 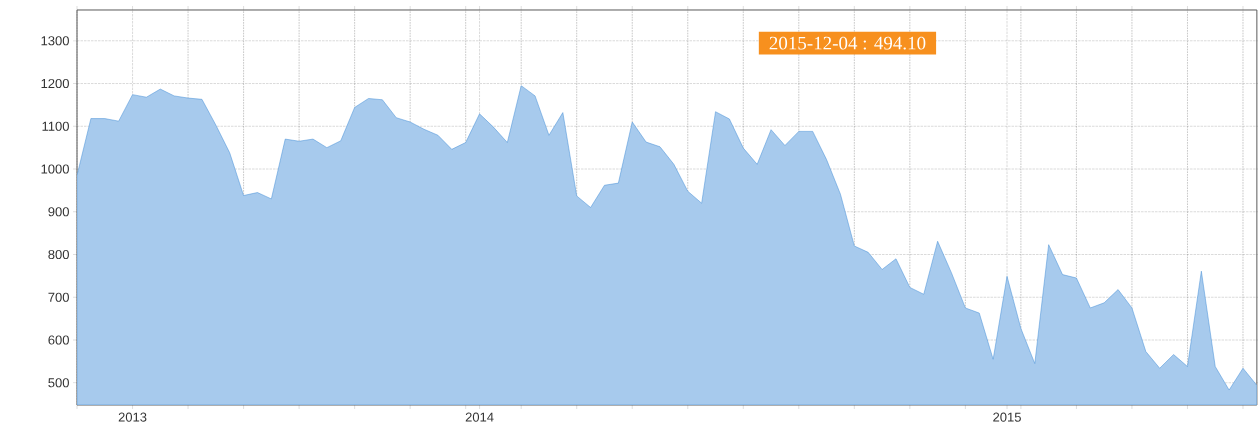 I want to click on y-tick-label: 1300, so click(x=55, y=41).